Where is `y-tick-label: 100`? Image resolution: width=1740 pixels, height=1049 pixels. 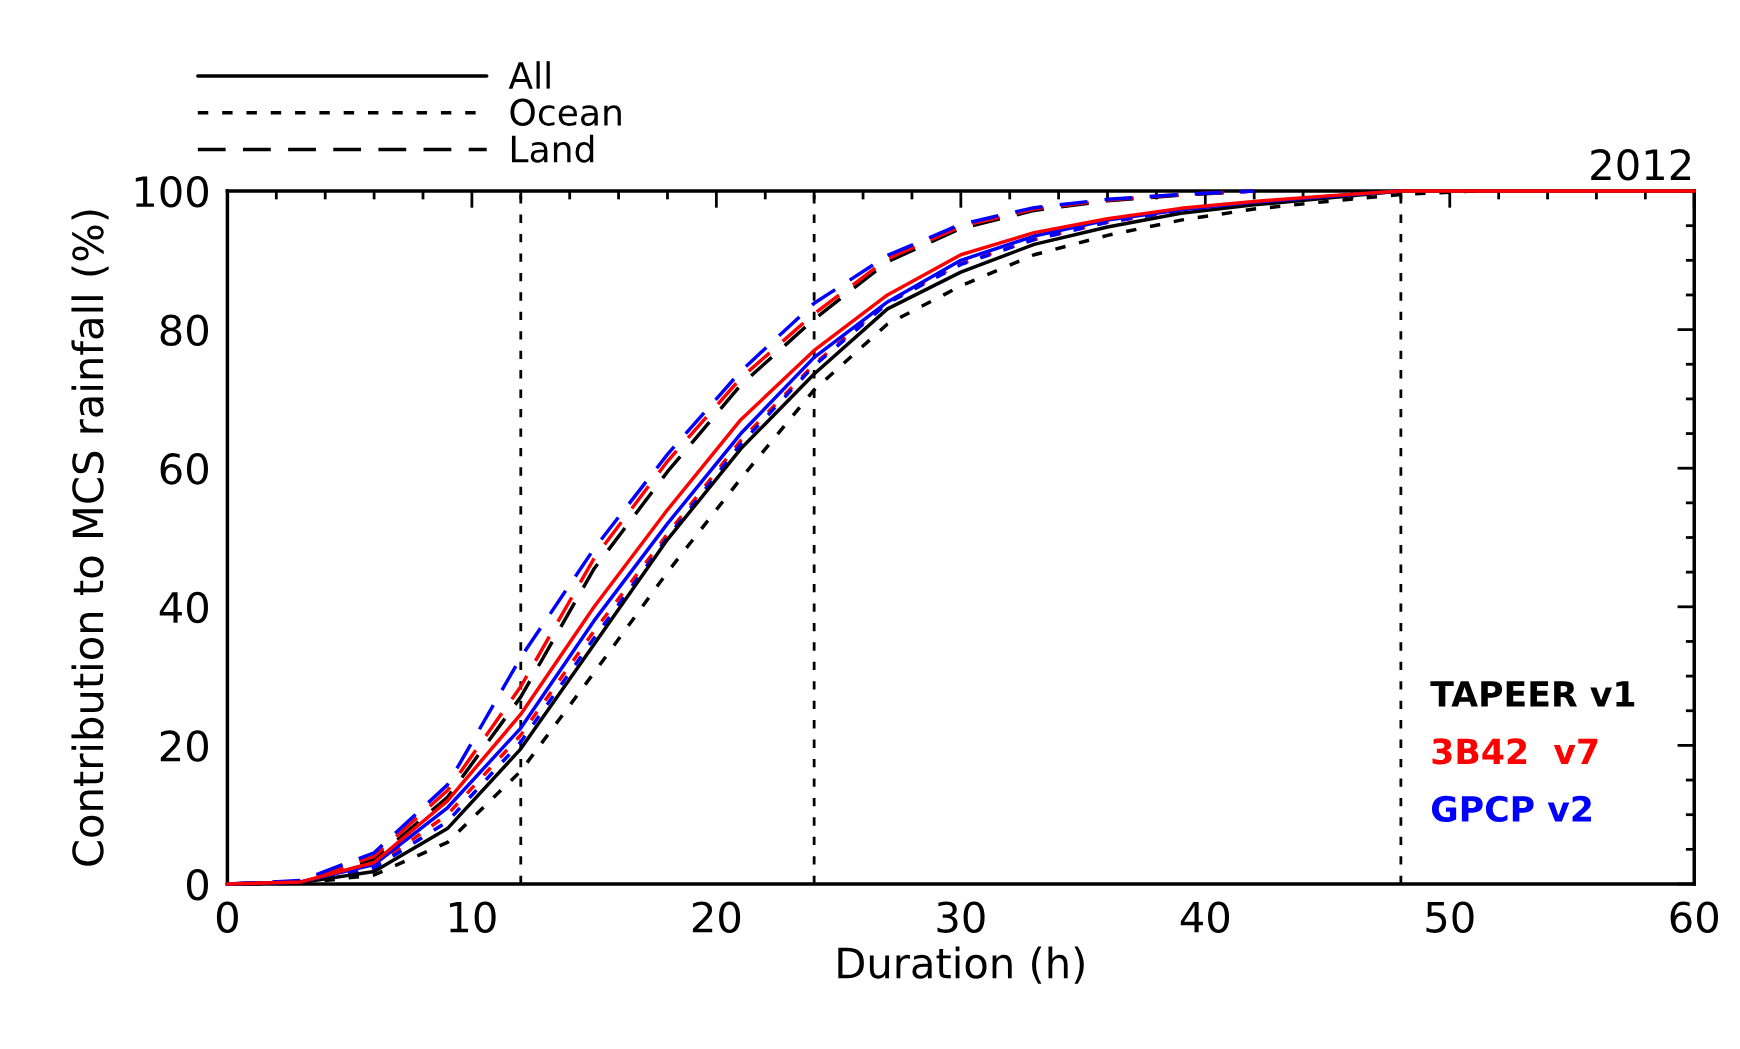 y-tick-label: 100 is located at coordinates (171, 191).